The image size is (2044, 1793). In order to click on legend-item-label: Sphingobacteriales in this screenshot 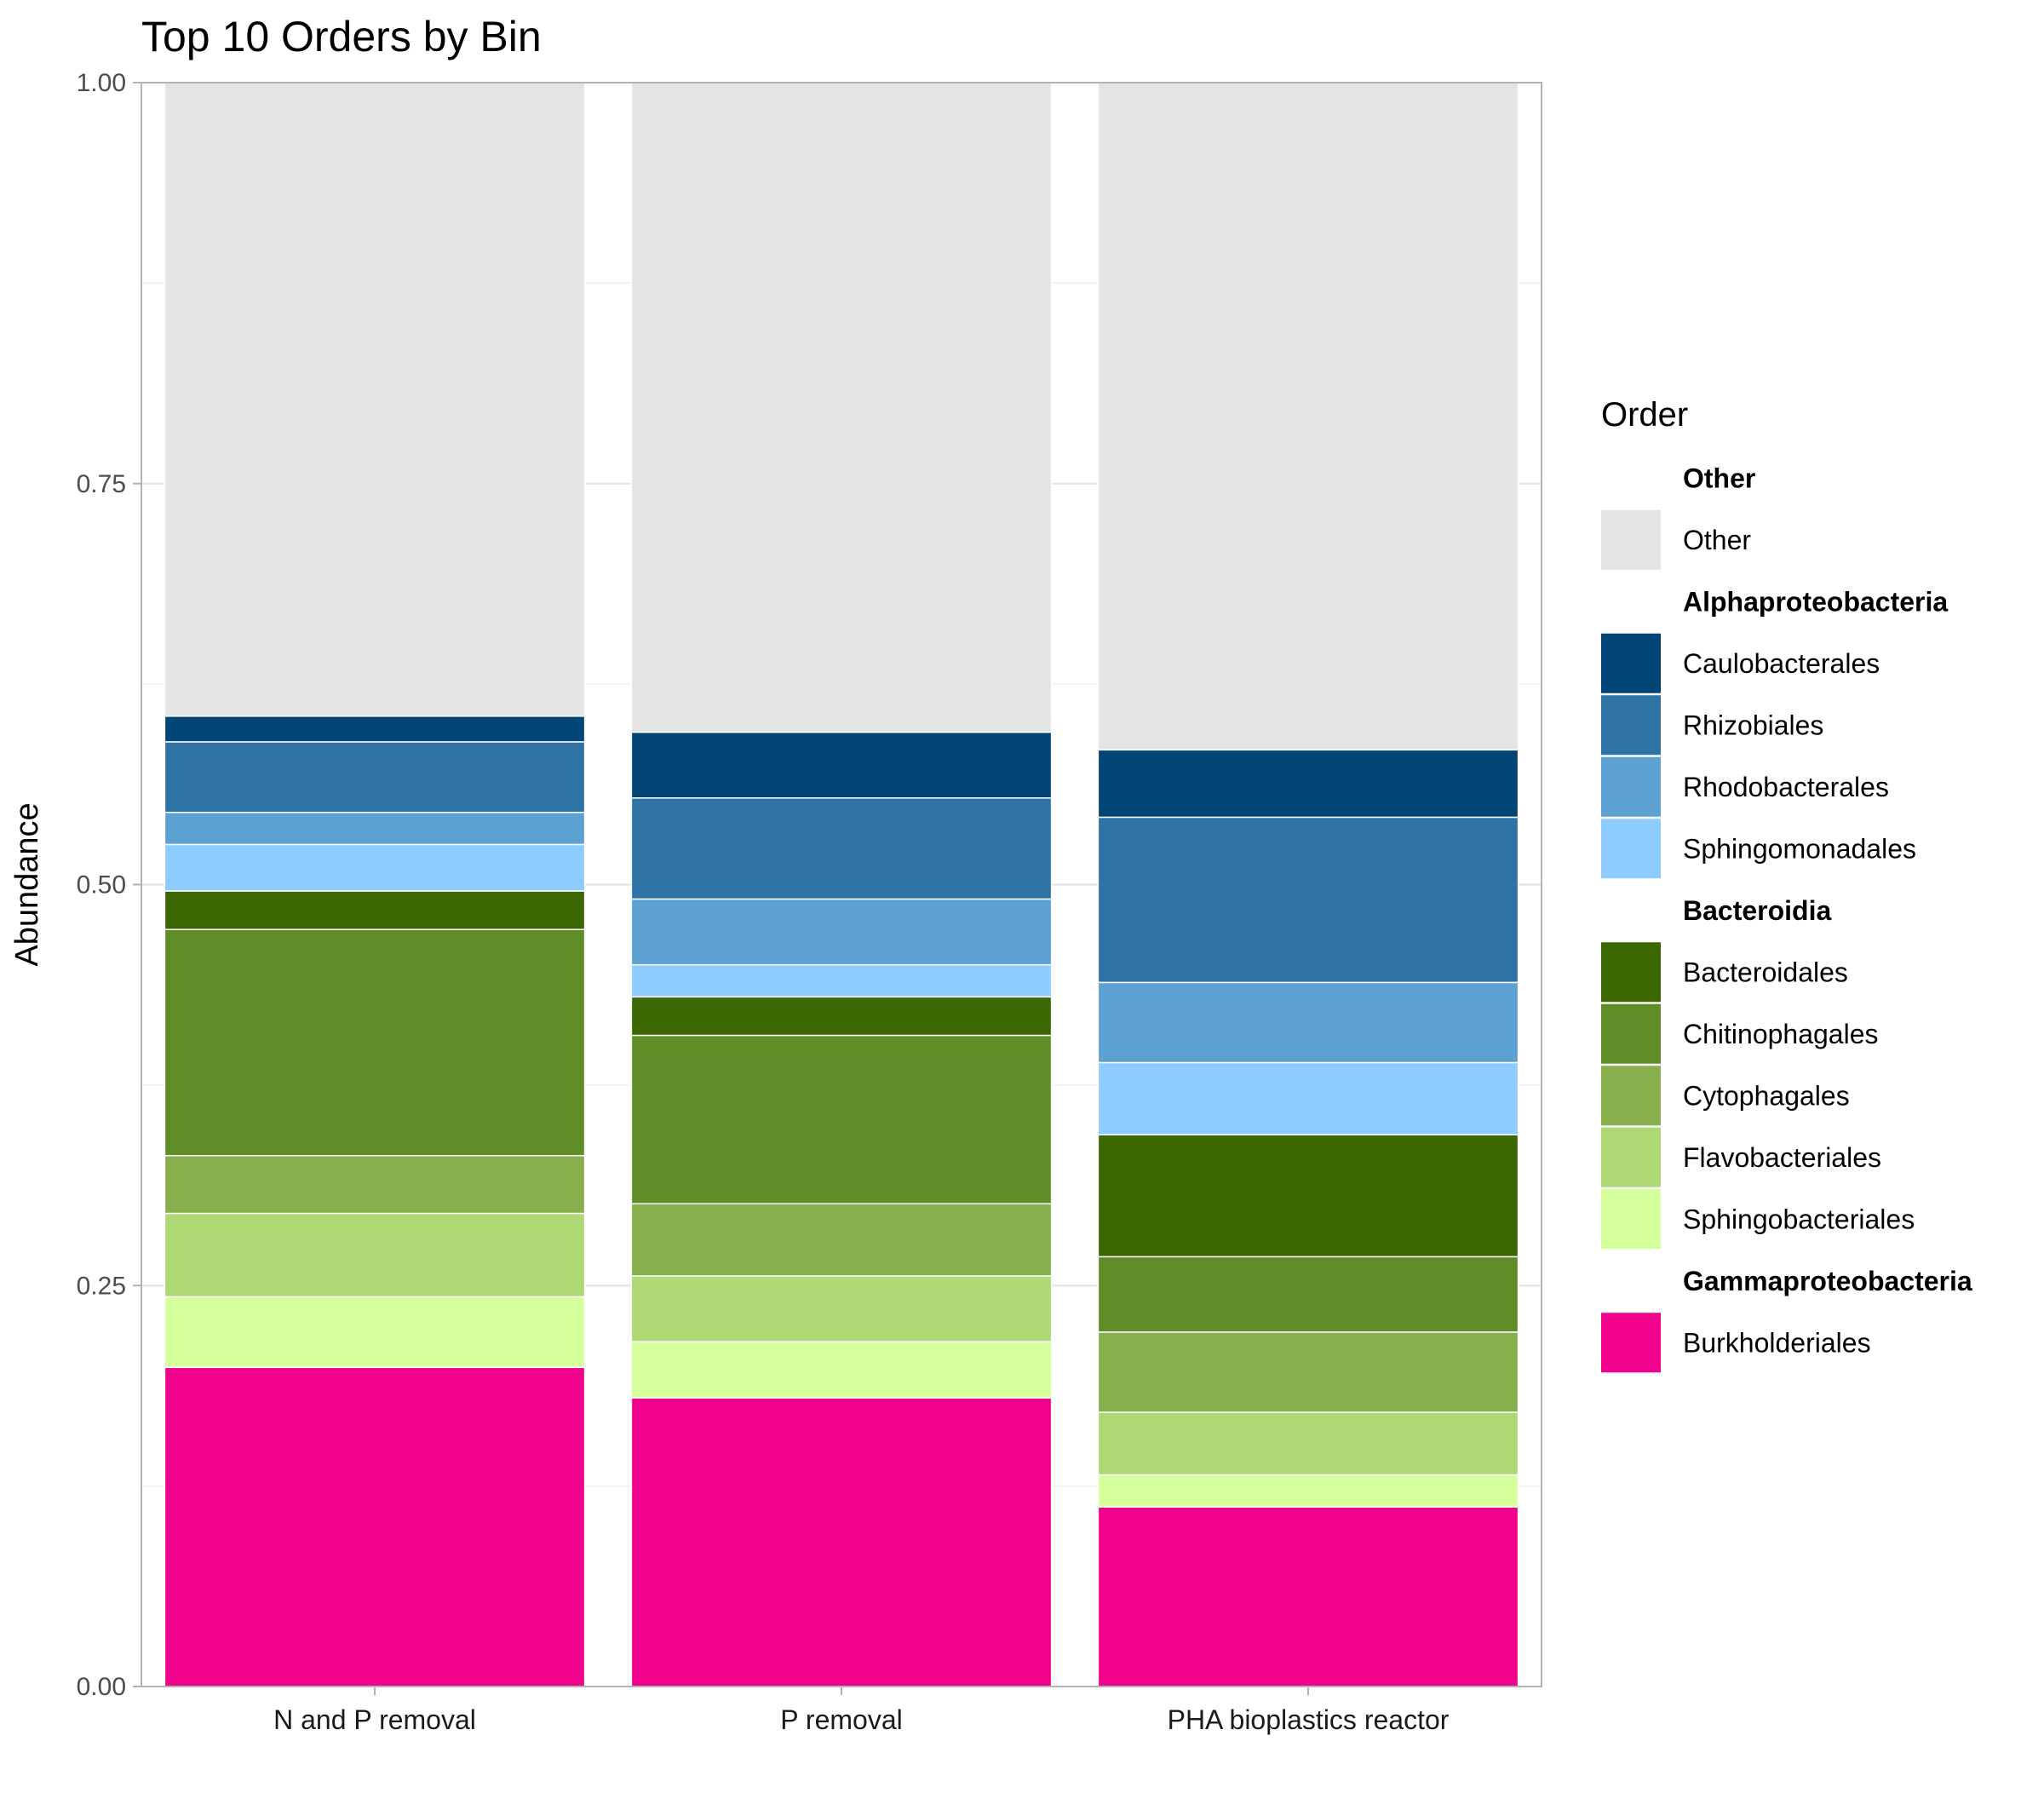, I will do `click(1799, 1219)`.